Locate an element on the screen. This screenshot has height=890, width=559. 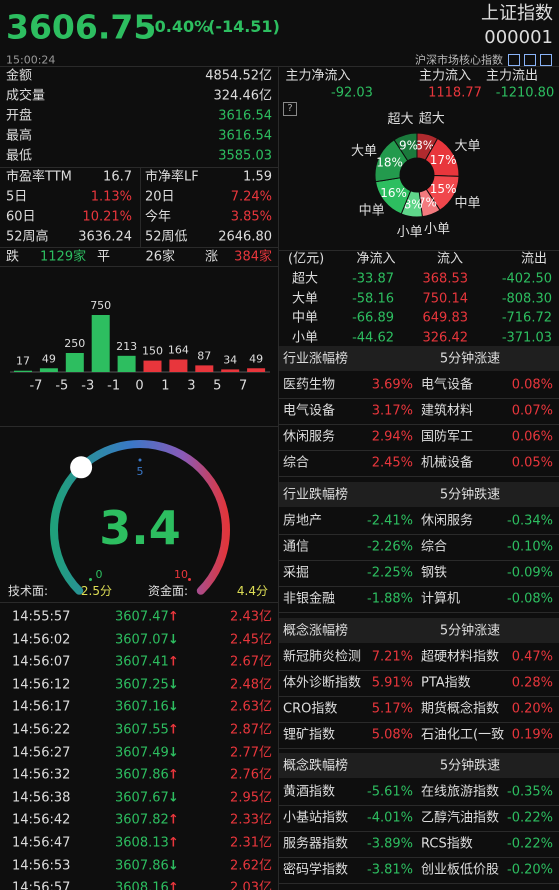
flow-label: 主力流入 is located at coordinates (445, 76).